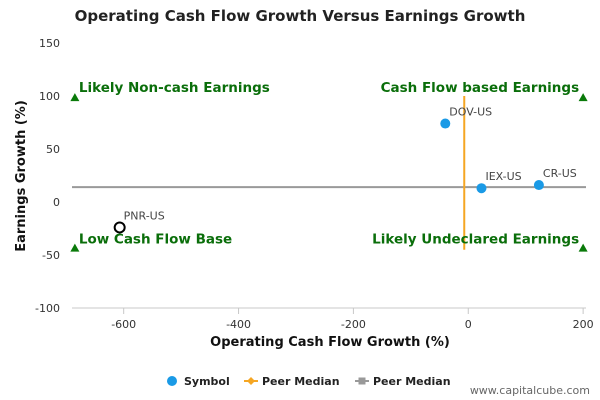 The width and height of the screenshot is (600, 400). I want to click on data-point-label: PNR-US, so click(144, 215).